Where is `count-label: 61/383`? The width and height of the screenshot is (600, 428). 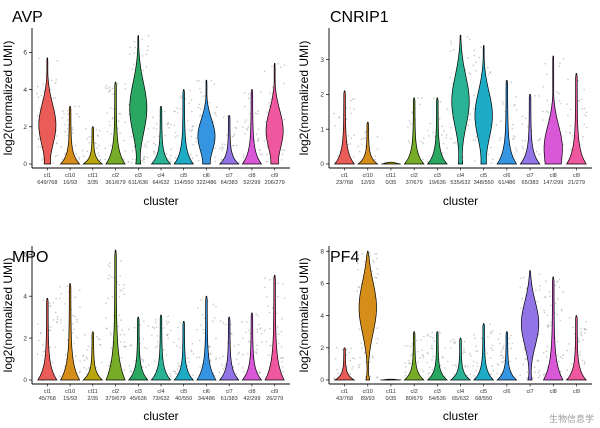 count-label: 61/383 is located at coordinates (229, 399).